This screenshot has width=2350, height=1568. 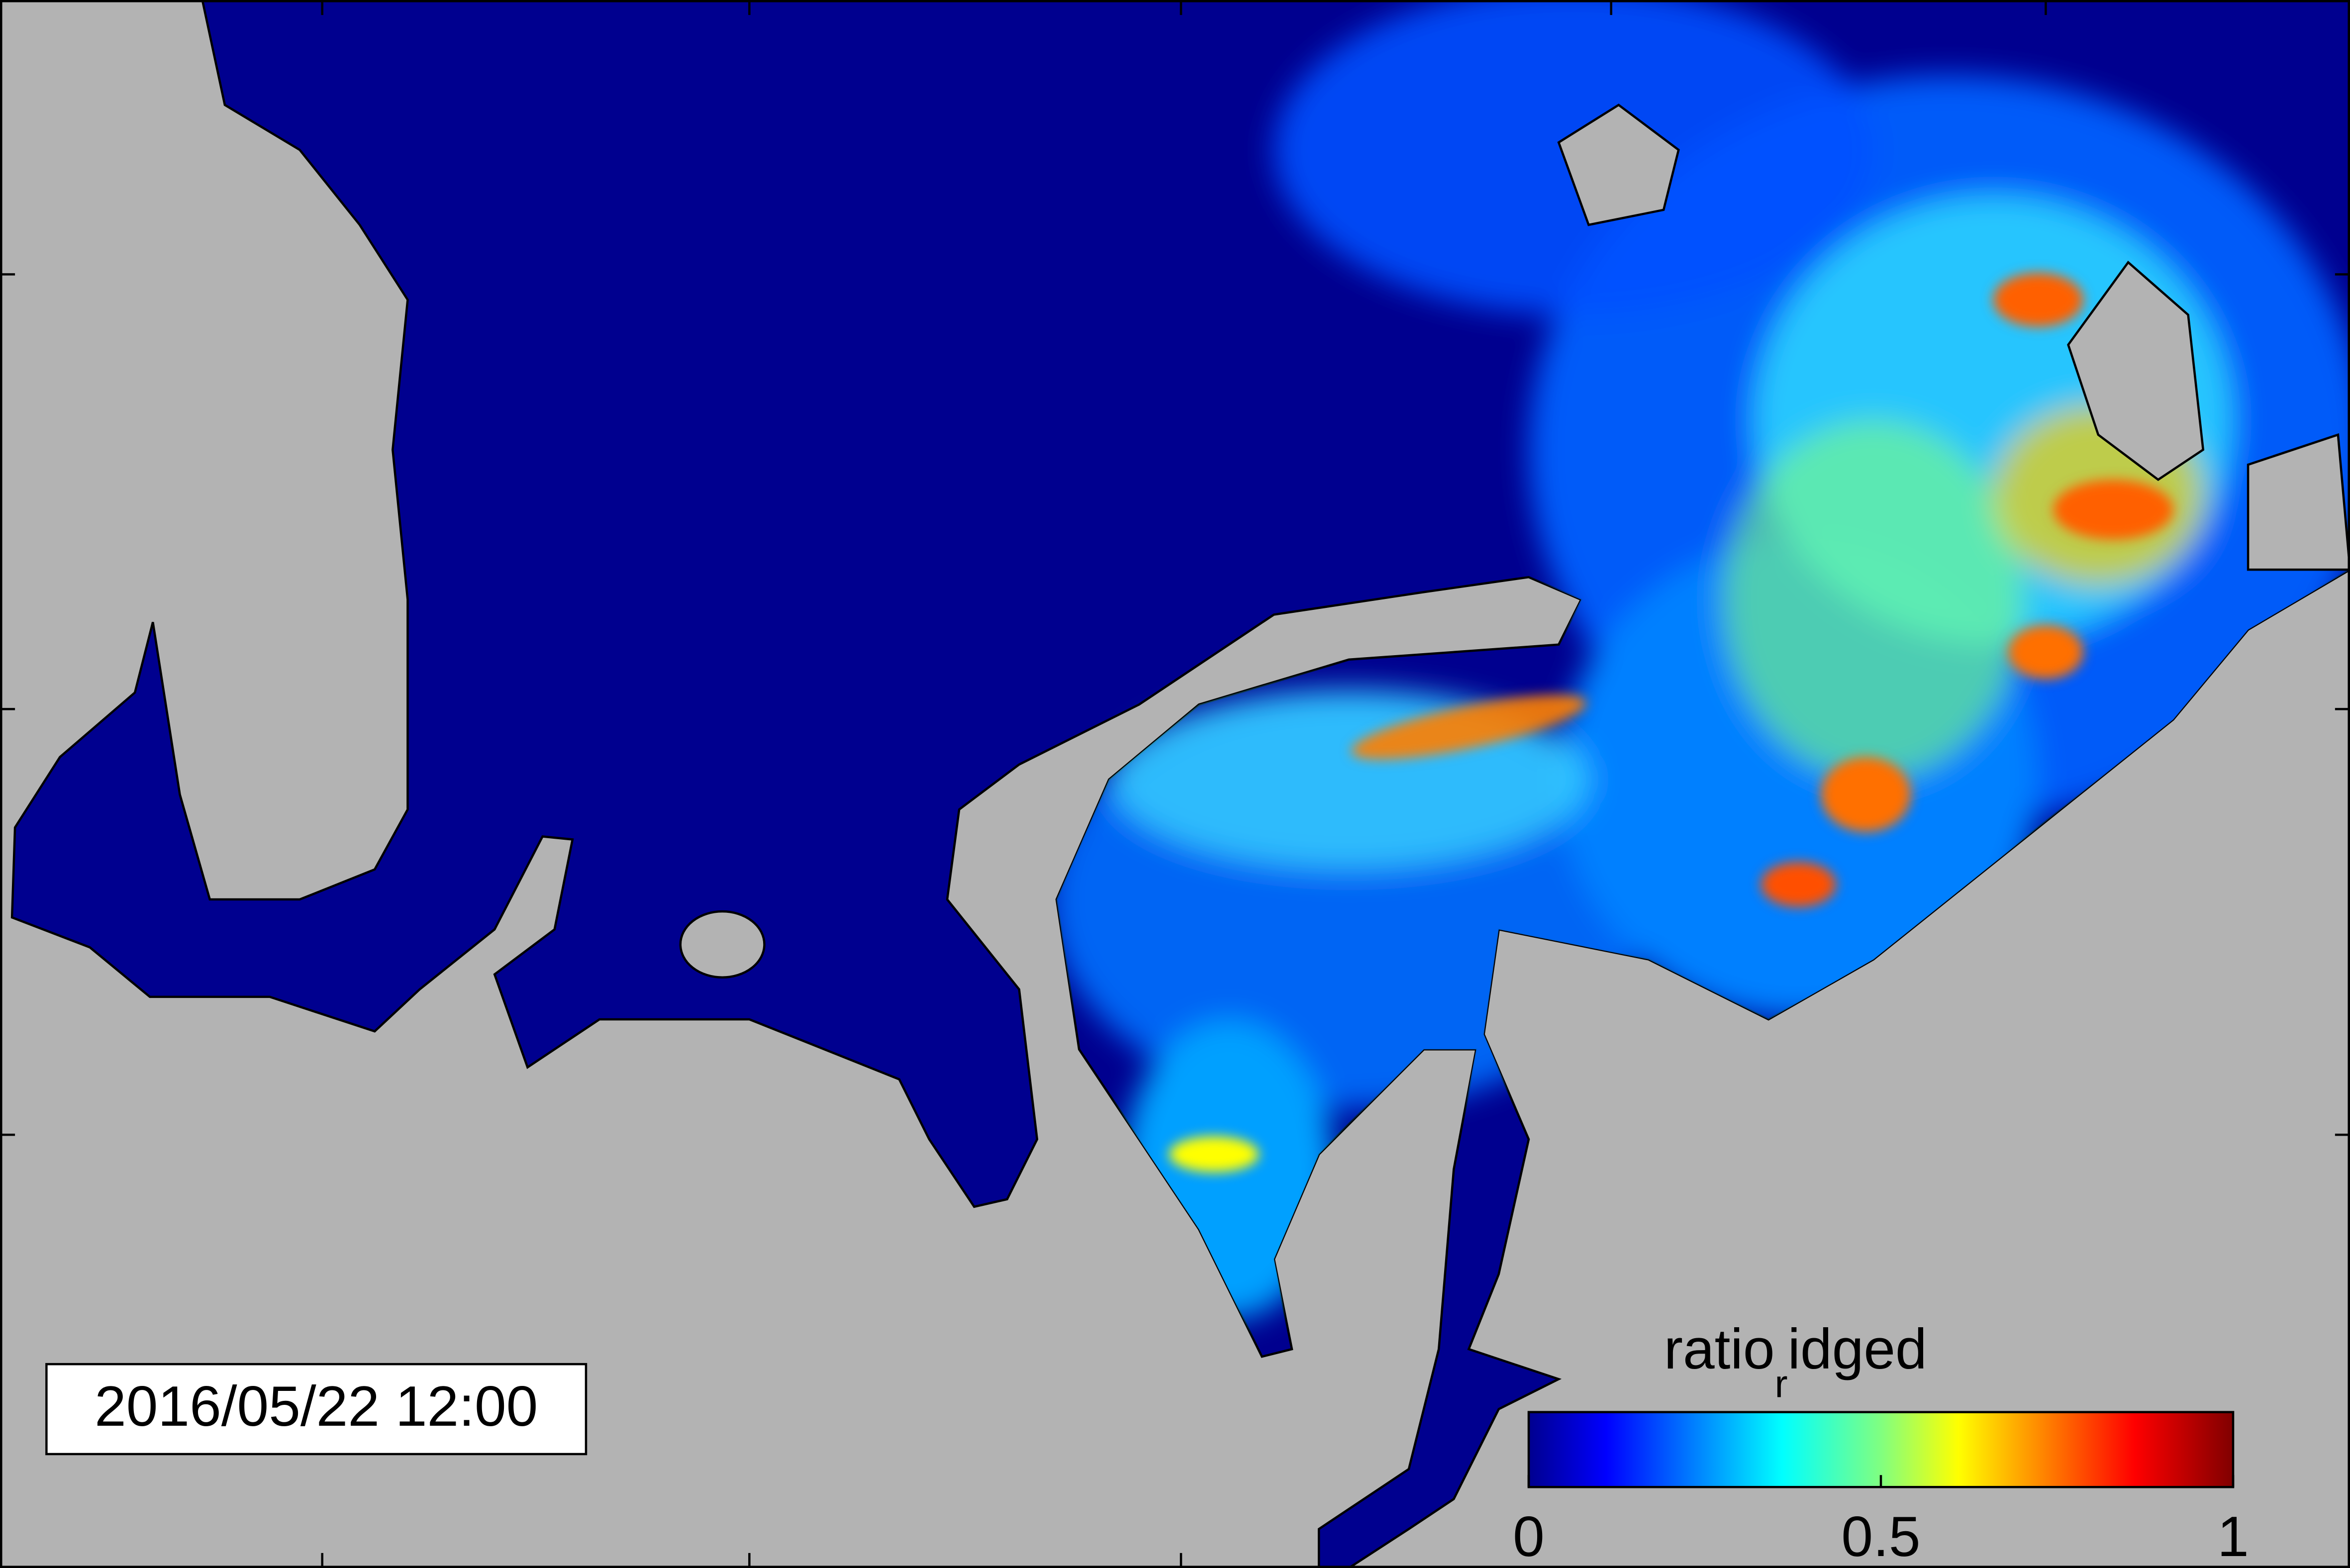 What do you see at coordinates (1881, 1449) in the screenshot?
I see `colorbar` at bounding box center [1881, 1449].